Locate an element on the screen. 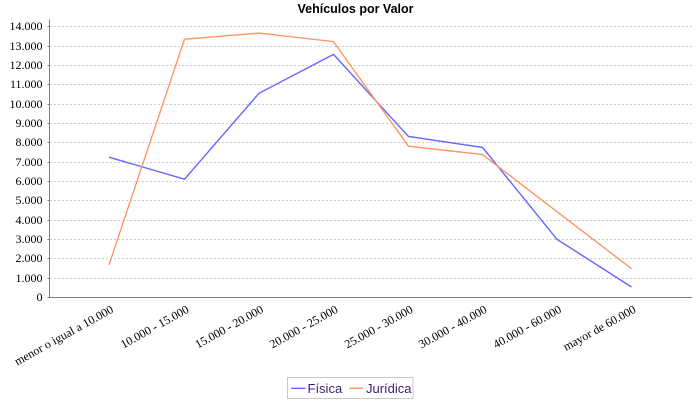 This screenshot has height=405, width=700. svg-text: 14.000 is located at coordinates (26, 26).